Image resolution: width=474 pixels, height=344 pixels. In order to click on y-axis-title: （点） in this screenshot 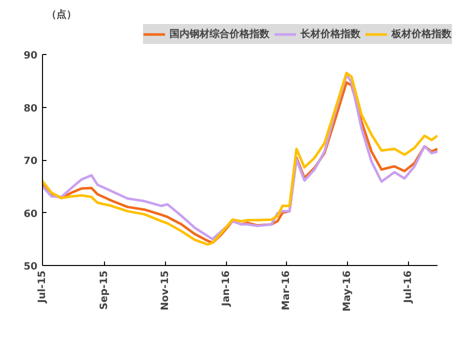, I will do `click(61, 14)`.